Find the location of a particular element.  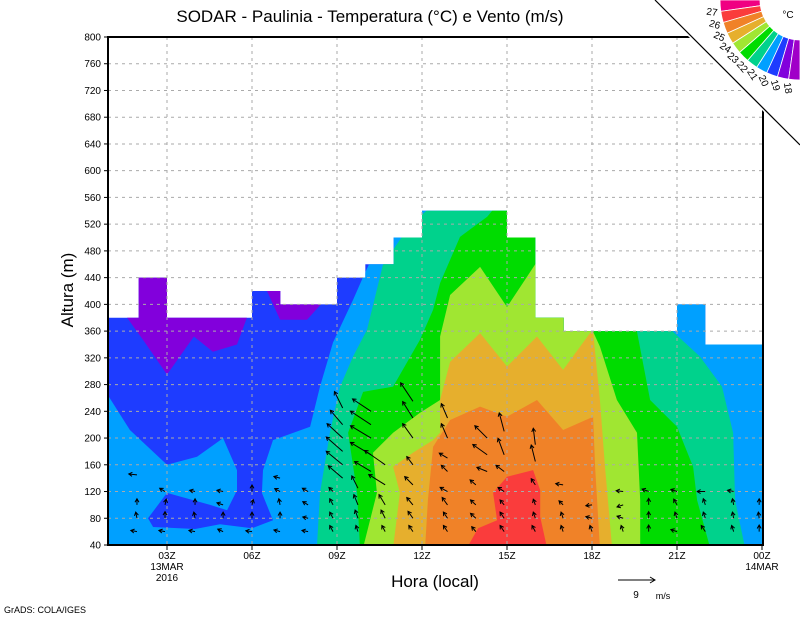

x-axis-label: Hora (local) is located at coordinates (435, 581).